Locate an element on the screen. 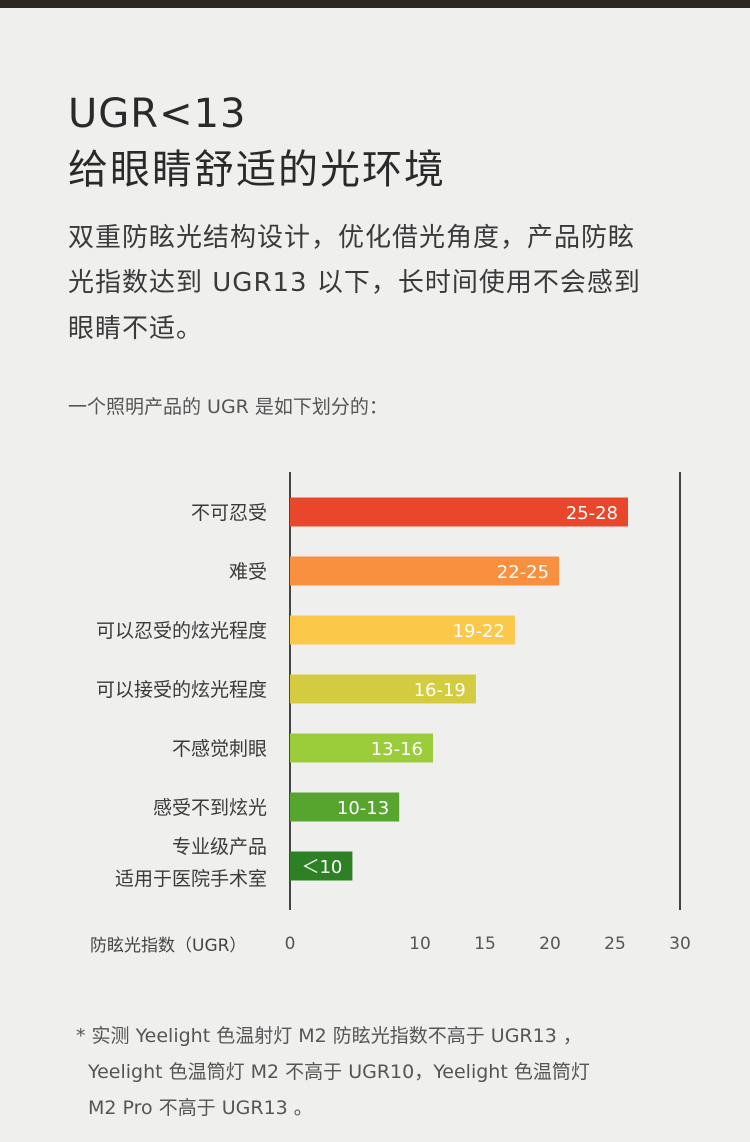 This screenshot has height=1142, width=750. footnote-line-3: M2 Pro 不高于 UGR13 。 is located at coordinates (200, 1108).